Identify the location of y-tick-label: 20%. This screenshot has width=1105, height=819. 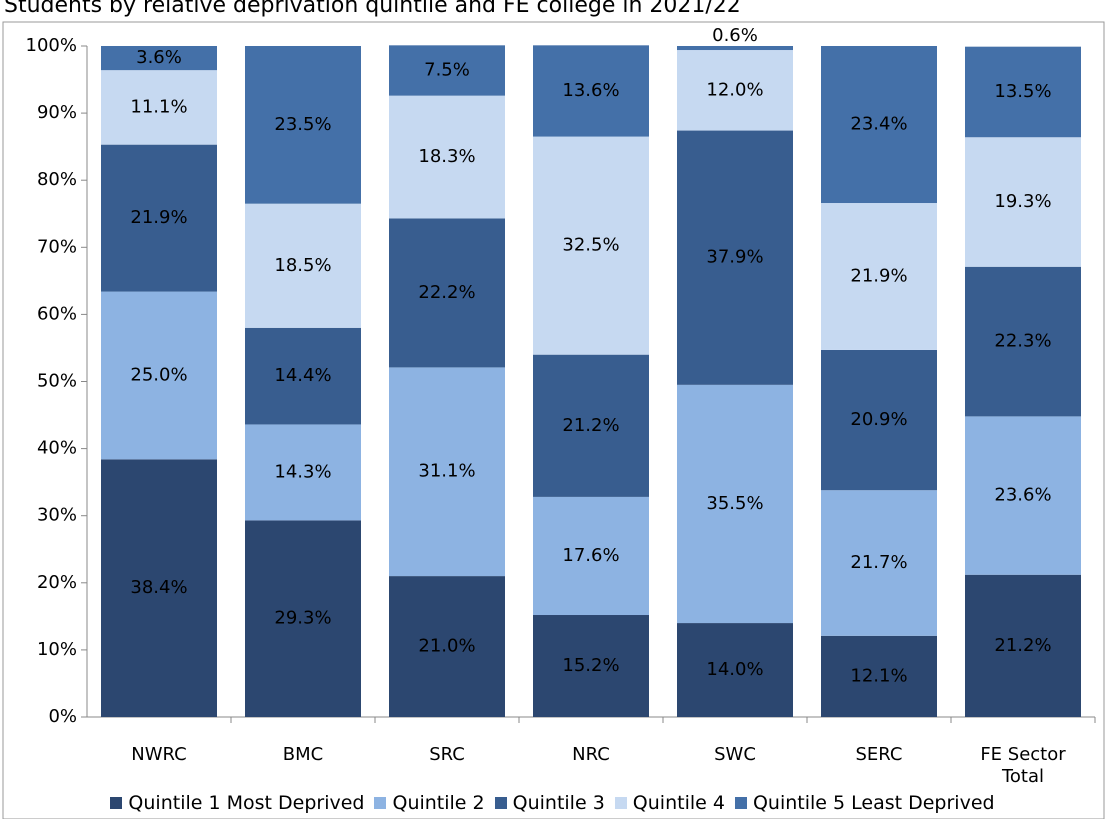
(57, 582).